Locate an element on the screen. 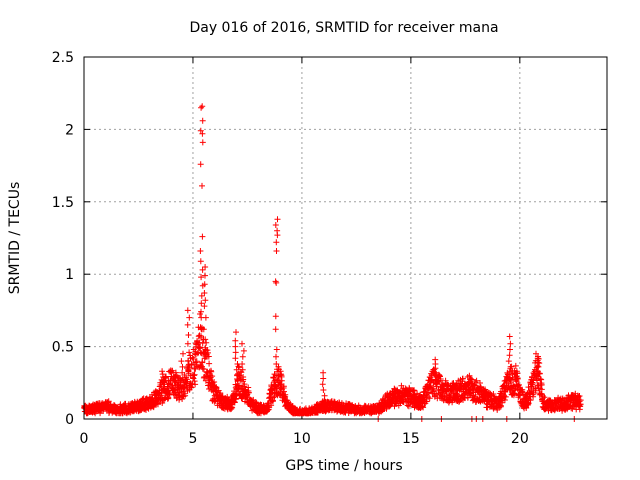  x-tick-label: 10 is located at coordinates (302, 439).